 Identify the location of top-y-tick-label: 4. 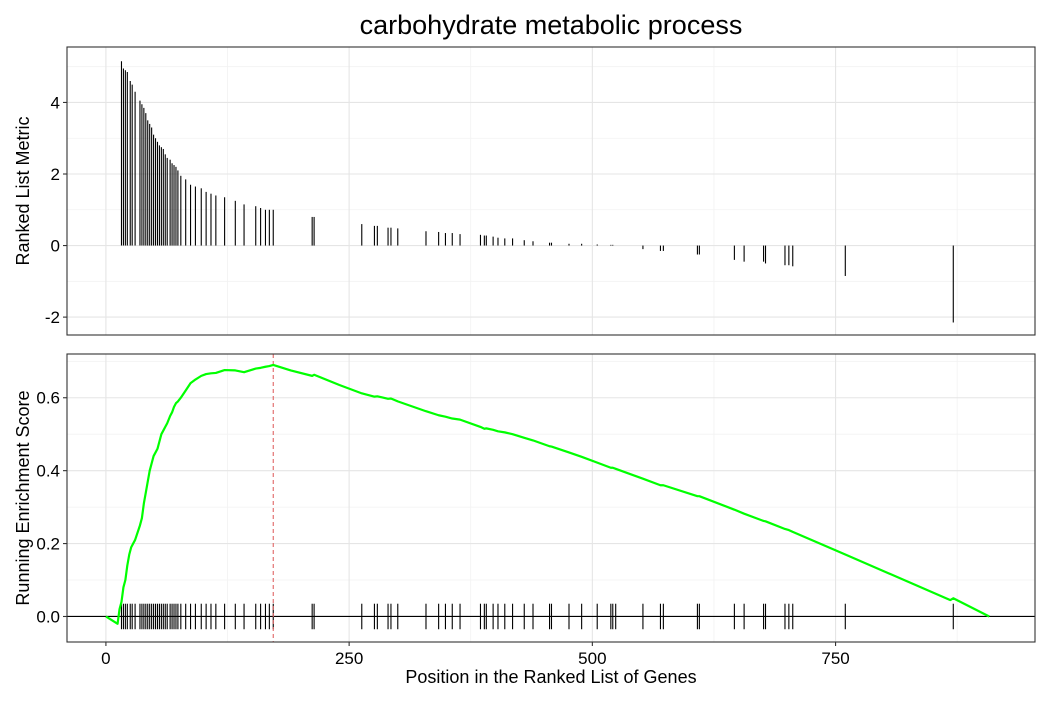
(55, 102).